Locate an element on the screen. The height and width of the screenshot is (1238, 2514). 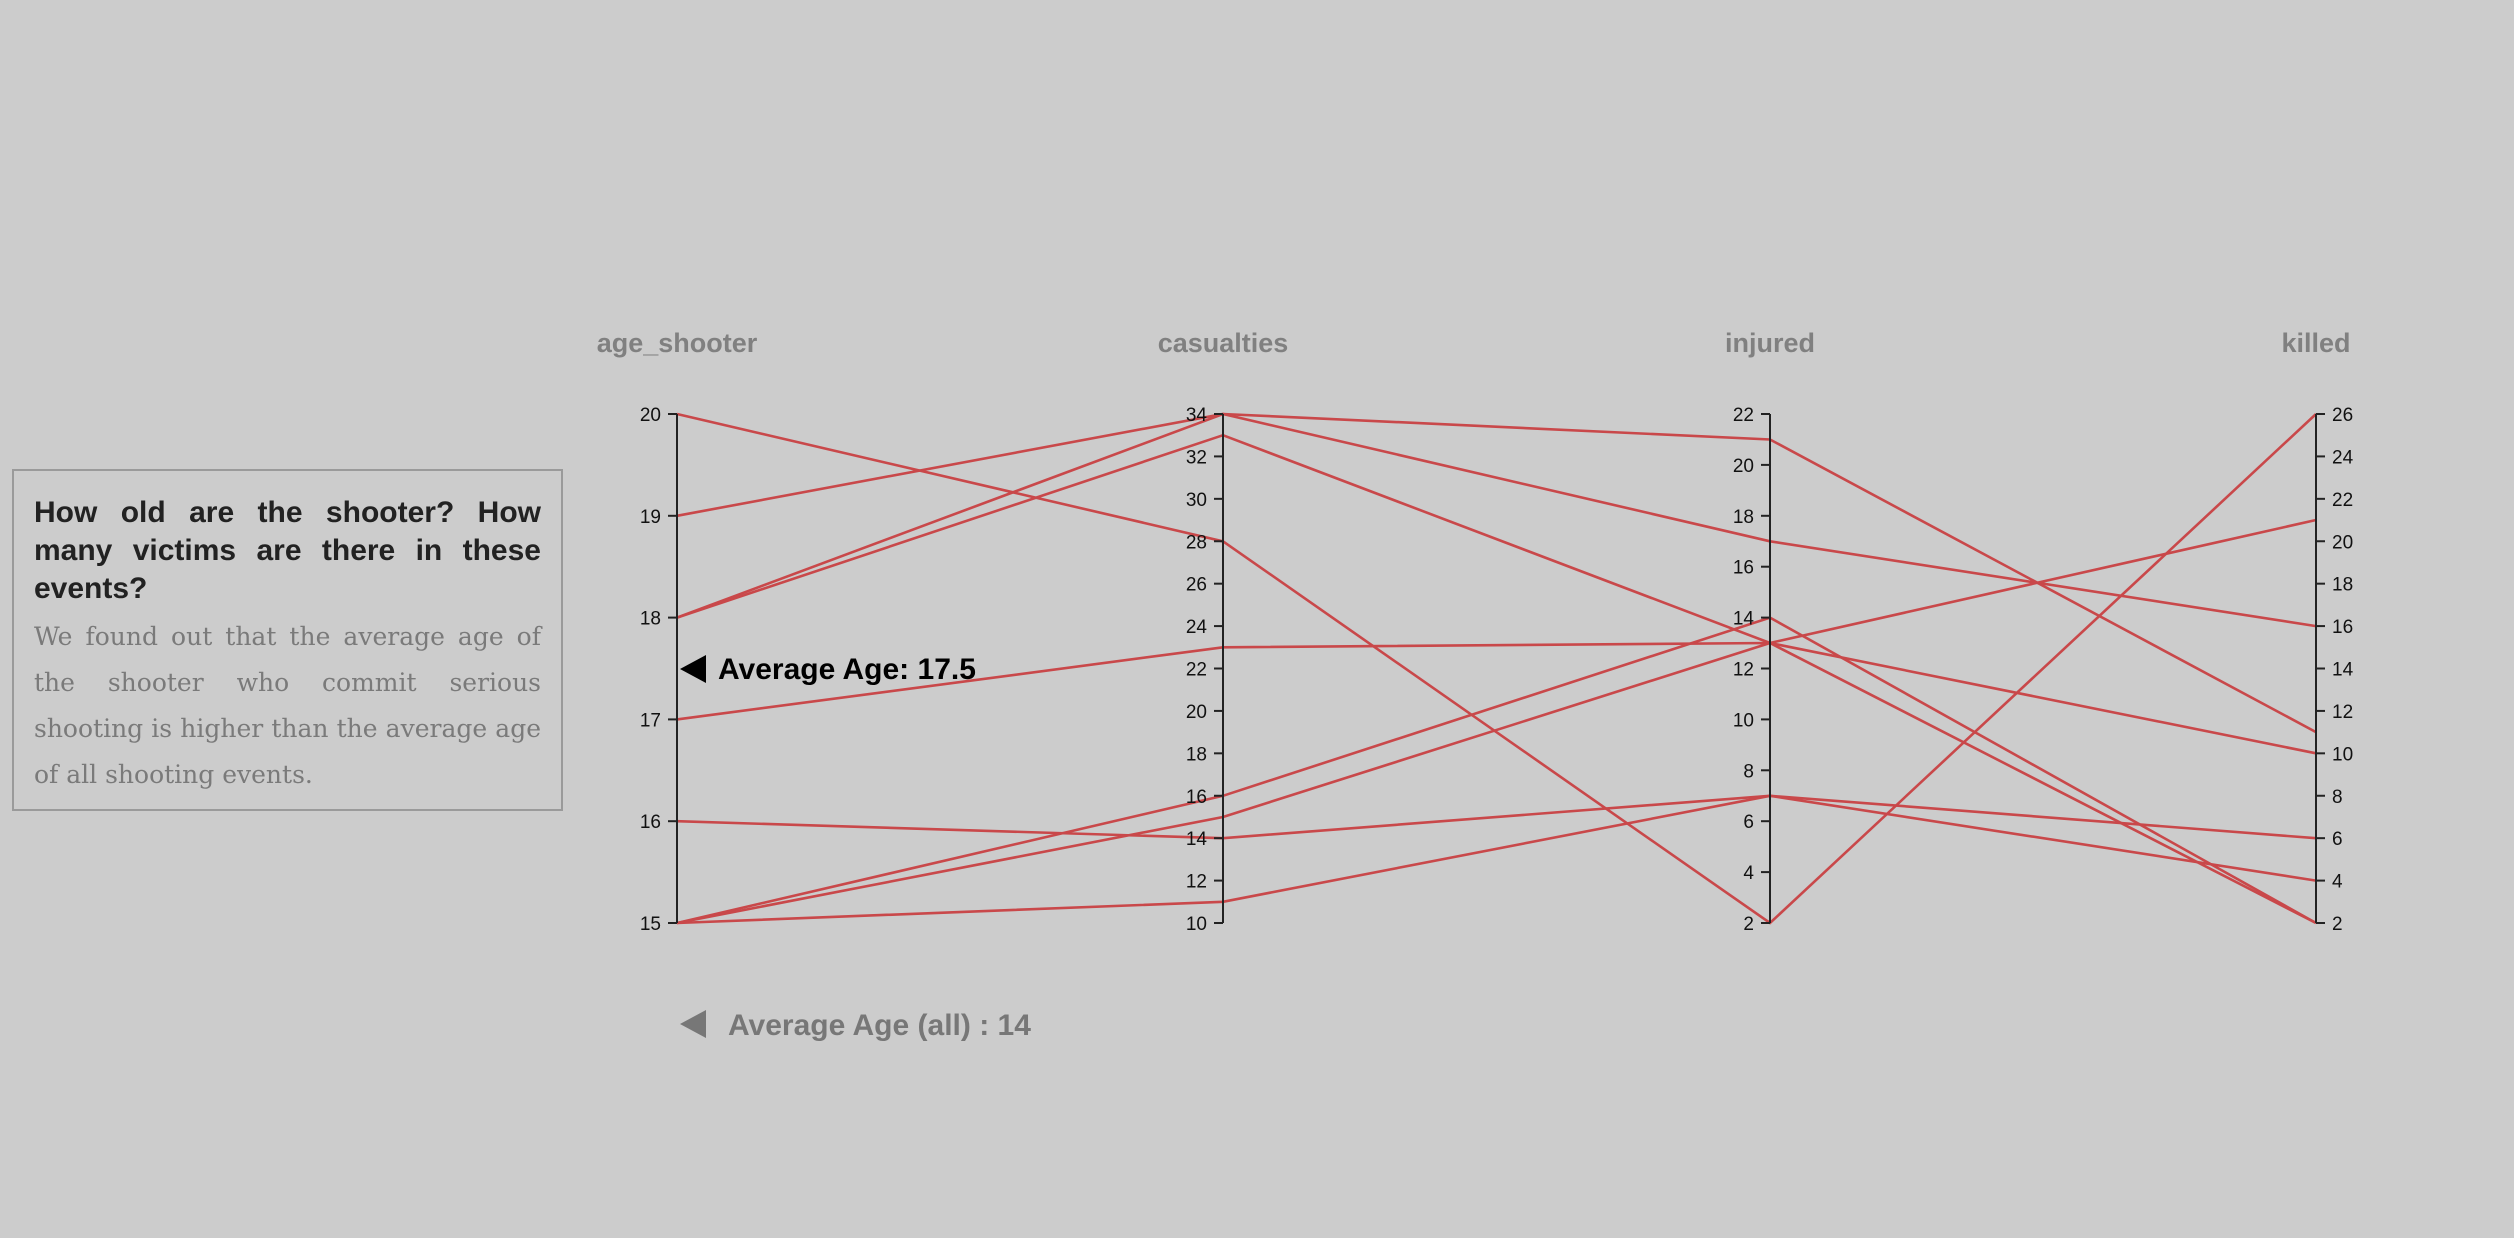
annotations-layer: Average Age: 17.5 Average Age (all) : 14 is located at coordinates (855, 847).